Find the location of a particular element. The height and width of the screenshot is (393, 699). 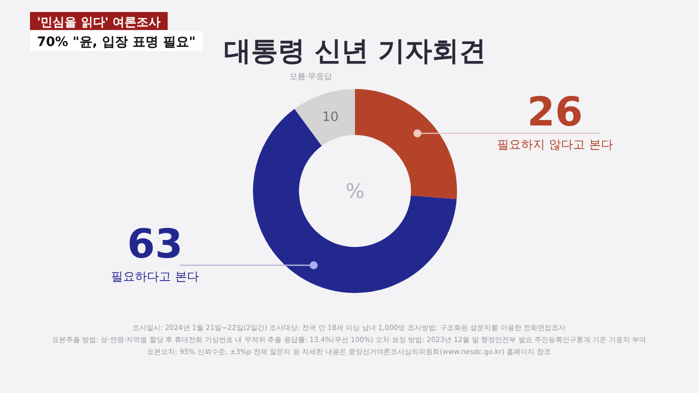

slice-label: 필요하다고 본다 is located at coordinates (155, 276).